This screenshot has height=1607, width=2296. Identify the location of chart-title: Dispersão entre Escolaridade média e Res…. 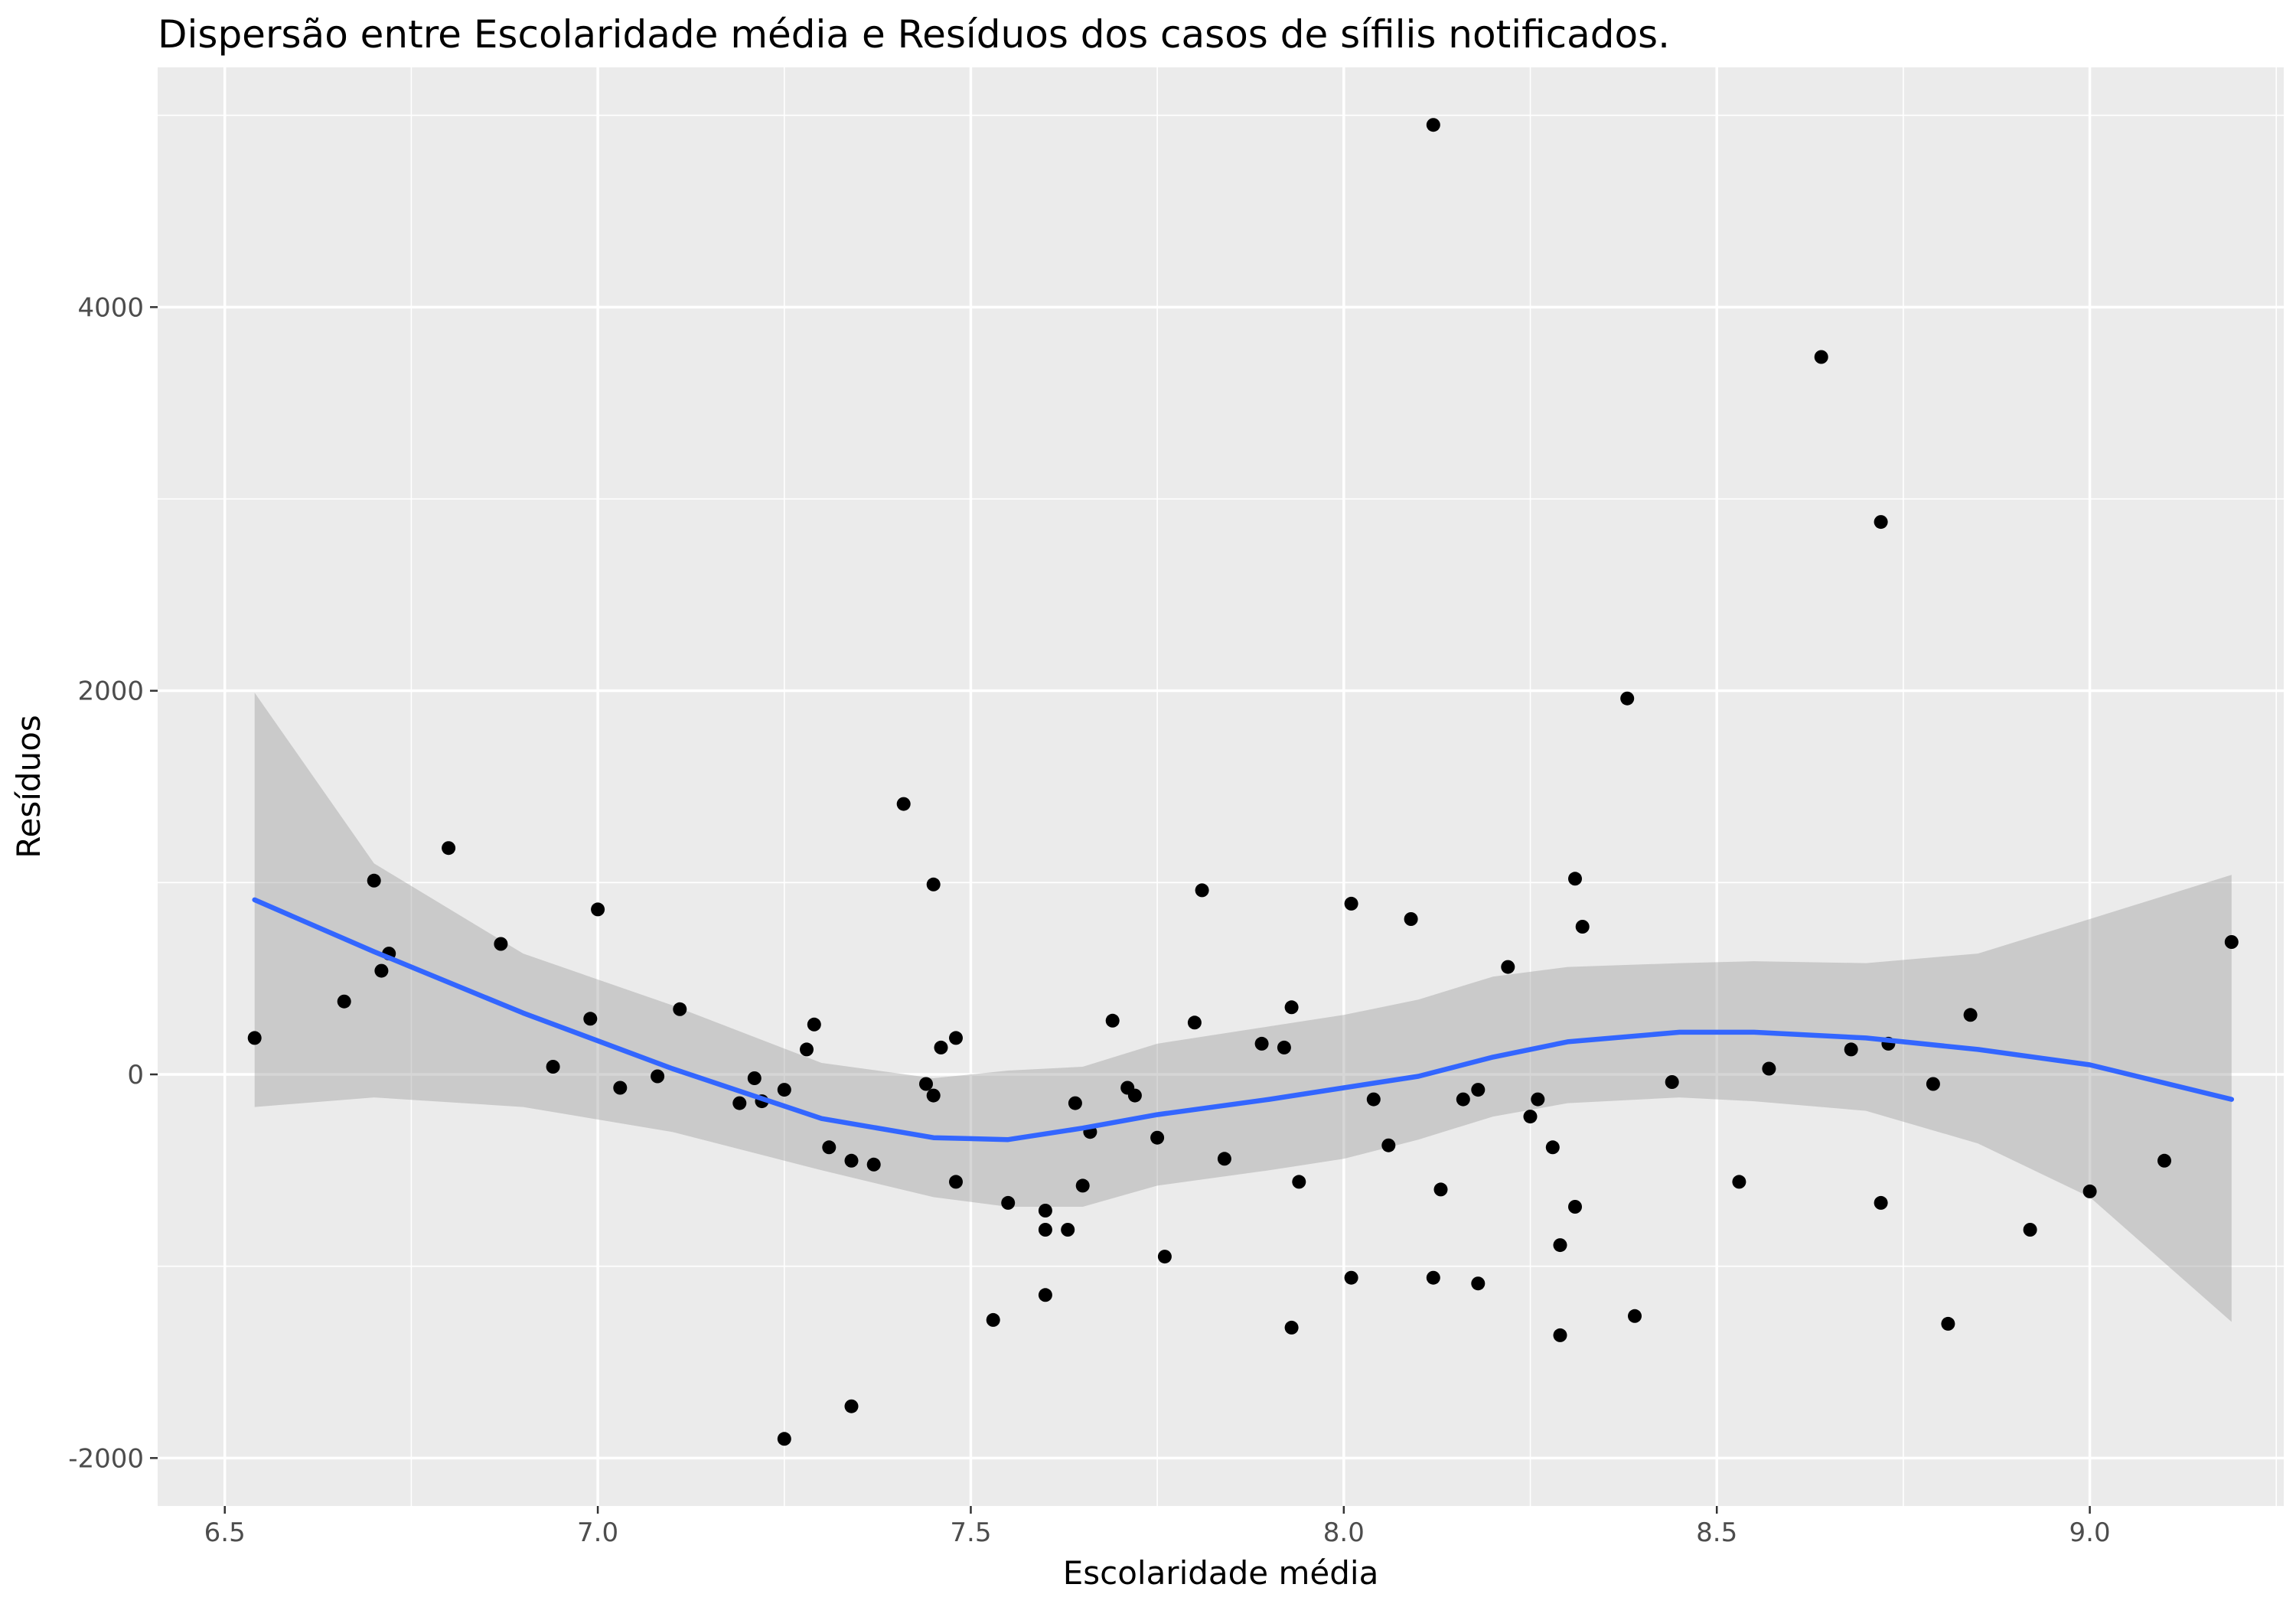
(914, 34).